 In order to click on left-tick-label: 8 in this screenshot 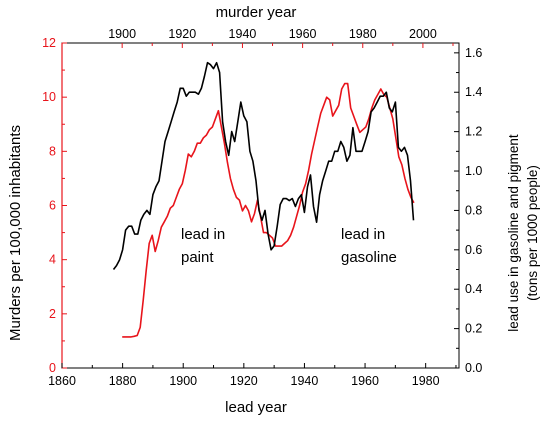, I will do `click(52, 151)`.